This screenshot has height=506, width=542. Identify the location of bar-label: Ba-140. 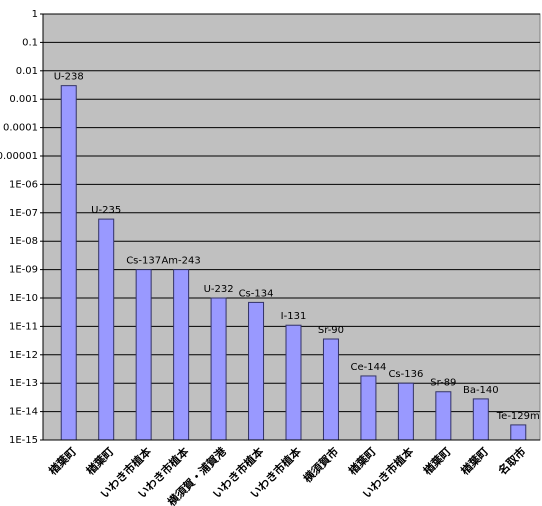
(481, 390).